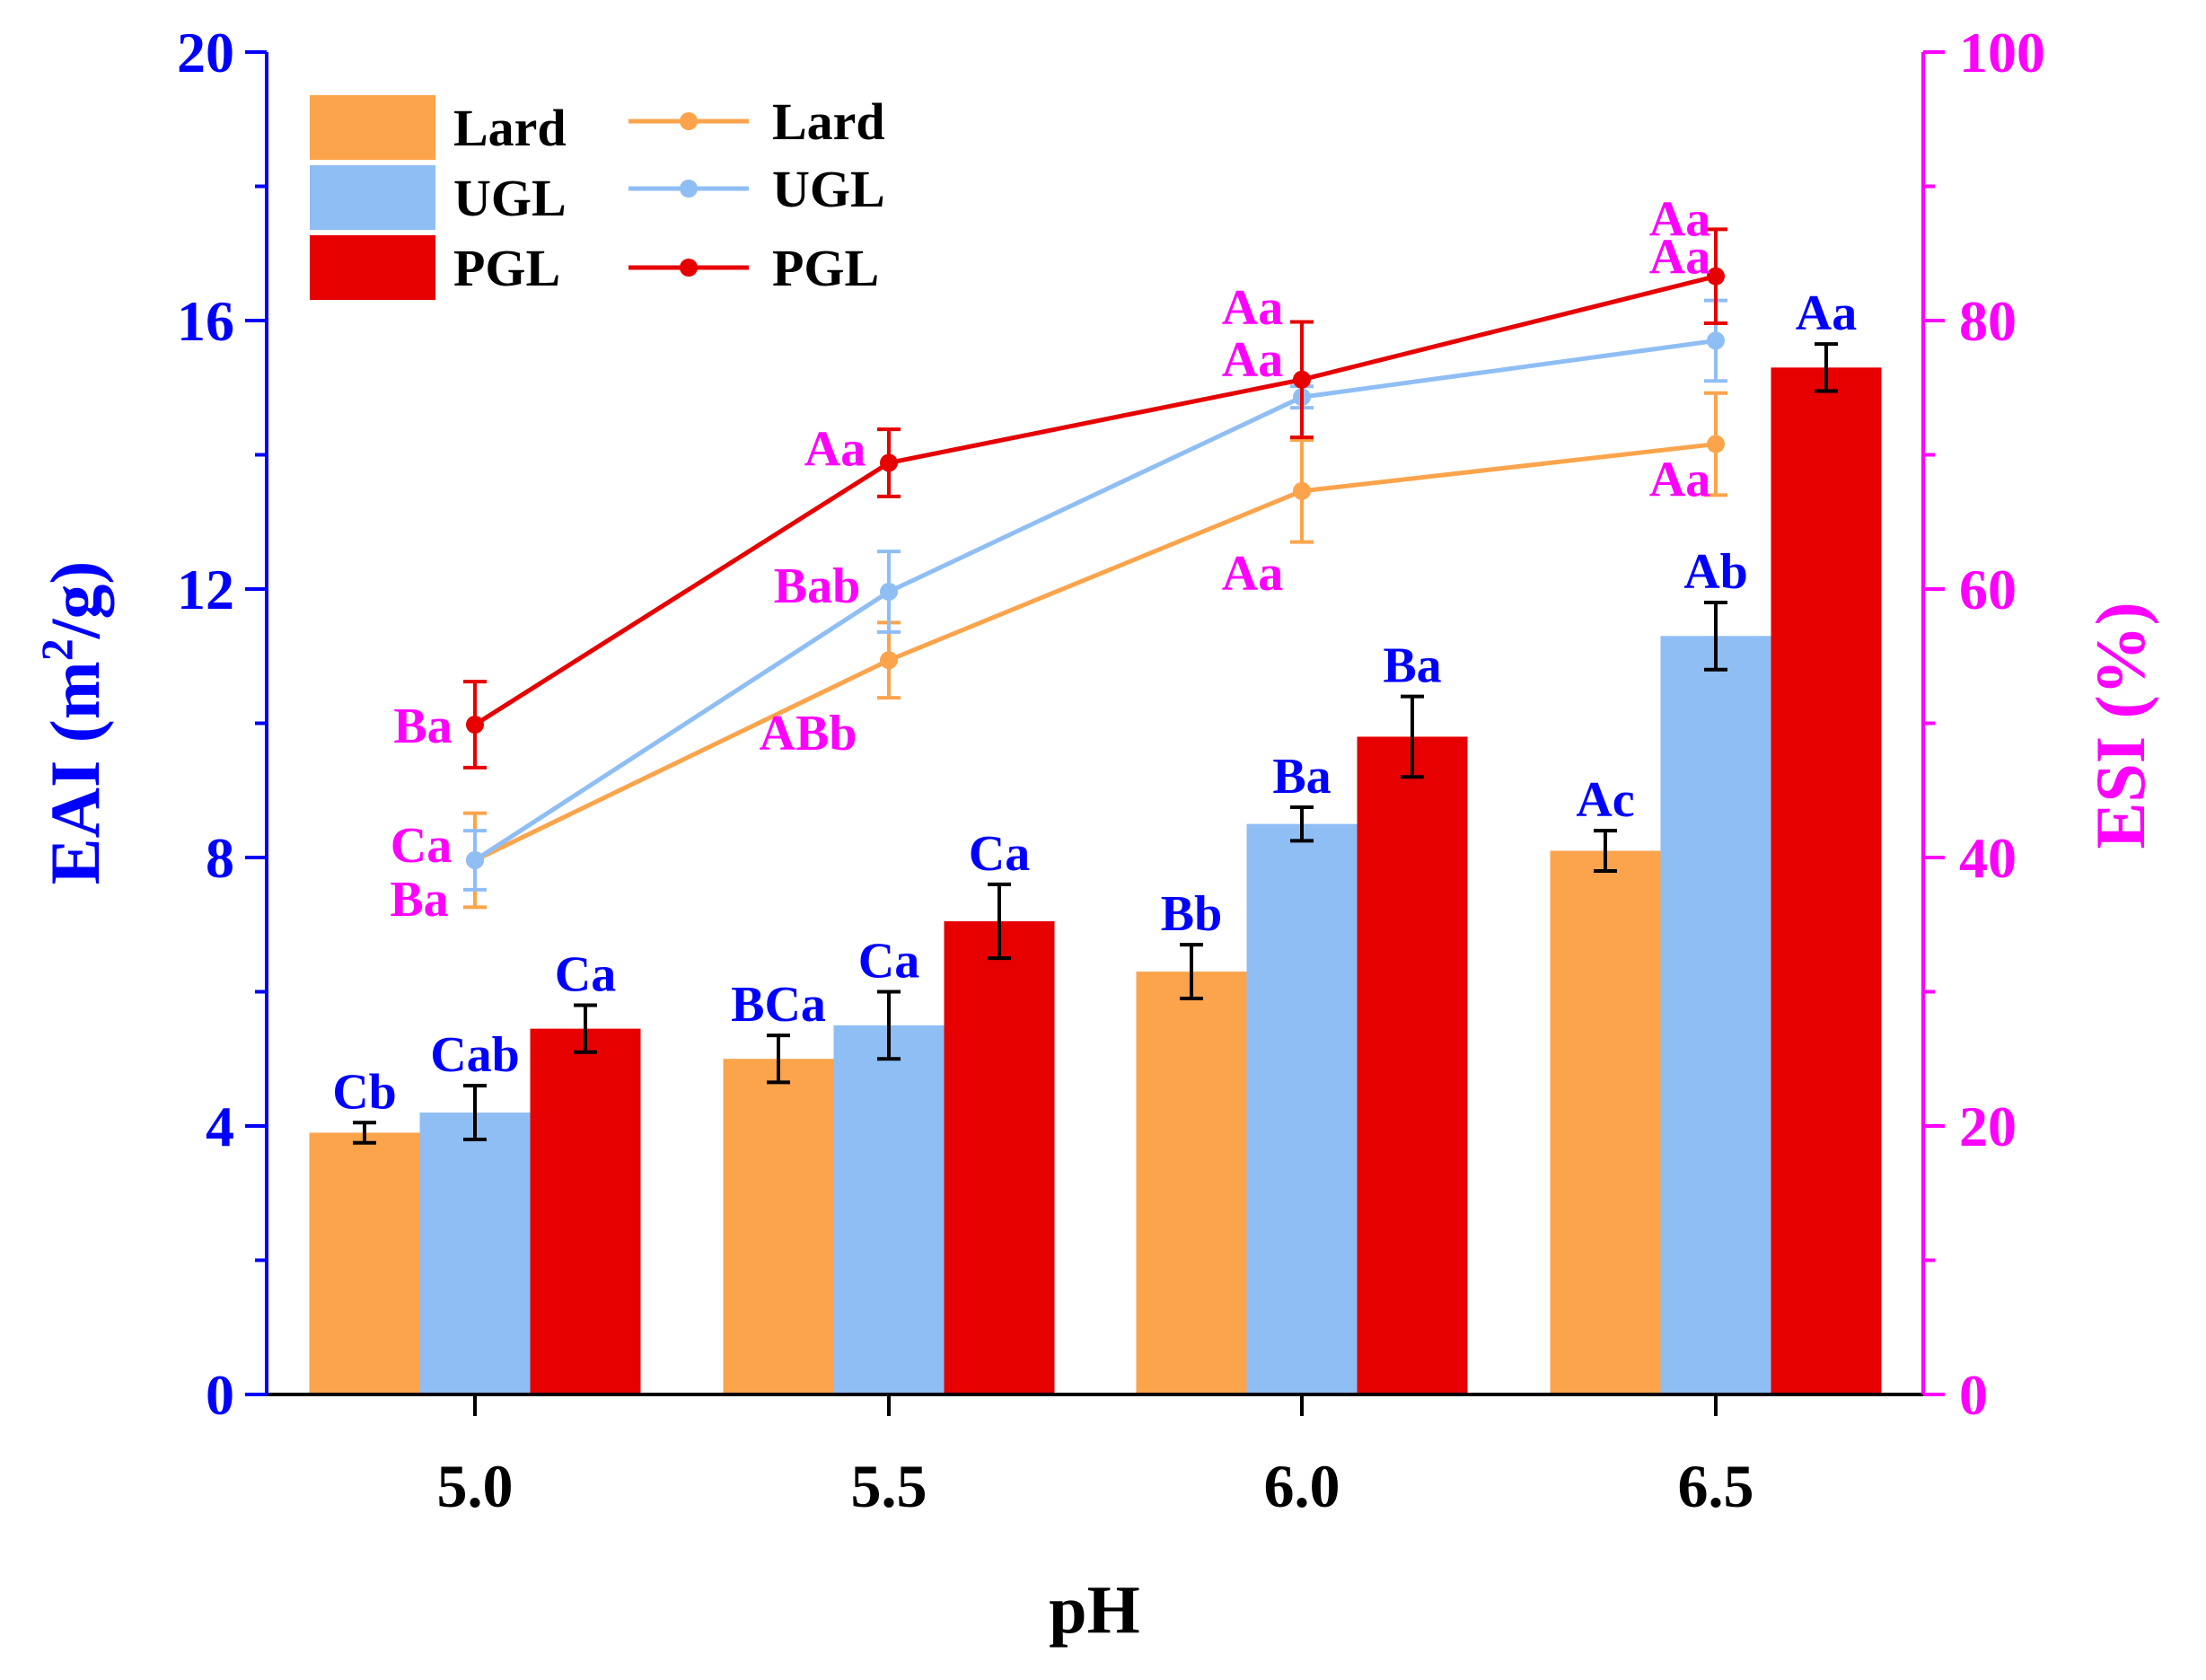 This screenshot has height=1680, width=2206. Describe the element at coordinates (1000, 1157) in the screenshot. I see `bar-pgl-5.5` at that location.